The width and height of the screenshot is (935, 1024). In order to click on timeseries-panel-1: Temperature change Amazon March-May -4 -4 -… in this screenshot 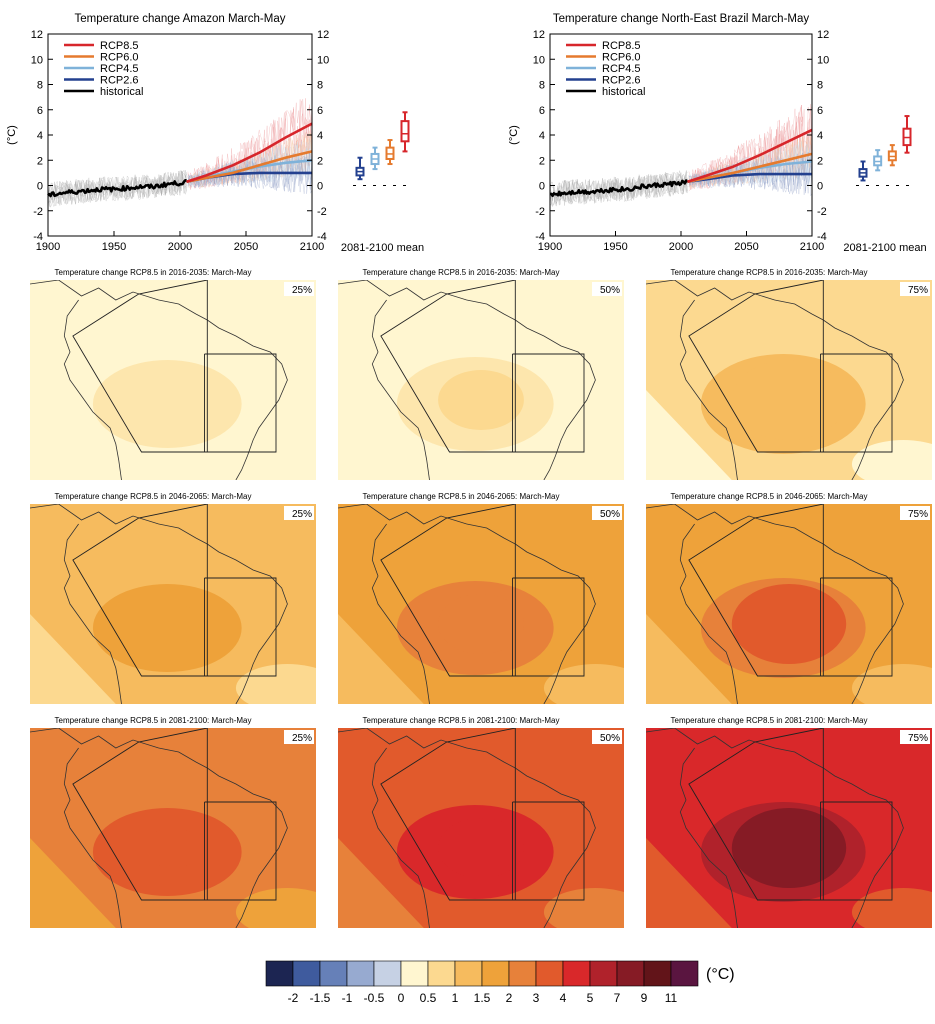, I will do `click(215, 133)`.